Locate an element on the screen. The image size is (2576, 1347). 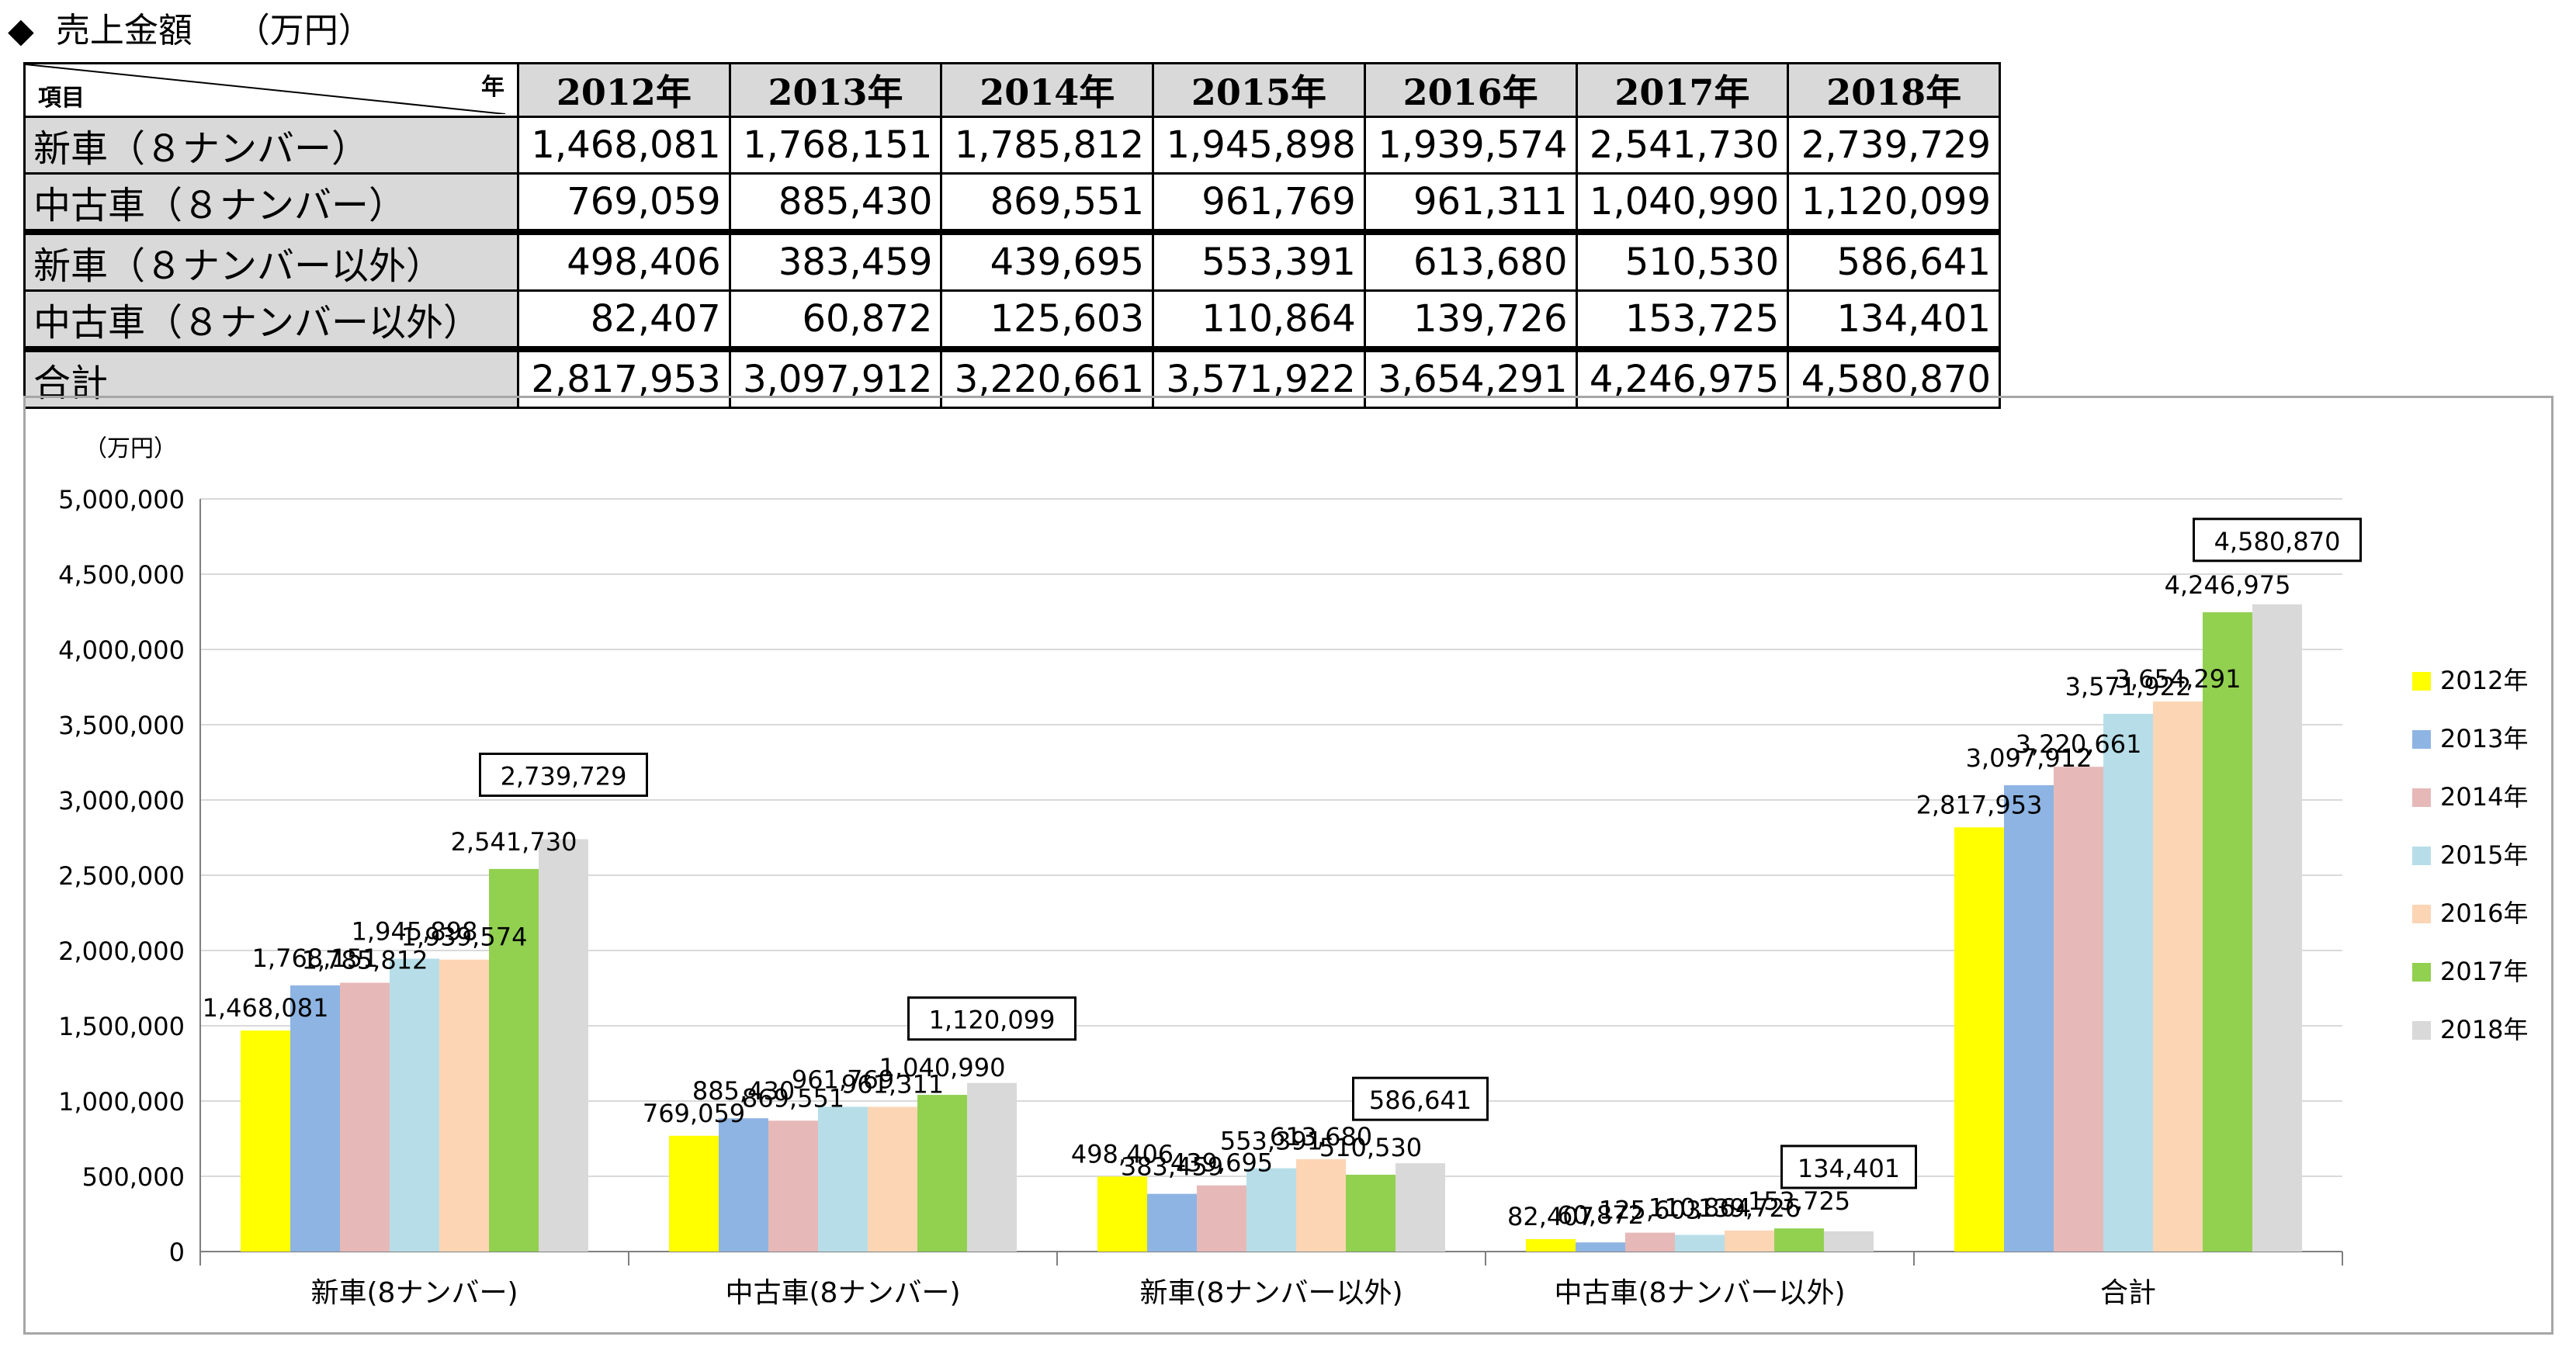
table-cell: 586,641 is located at coordinates (1894, 260).